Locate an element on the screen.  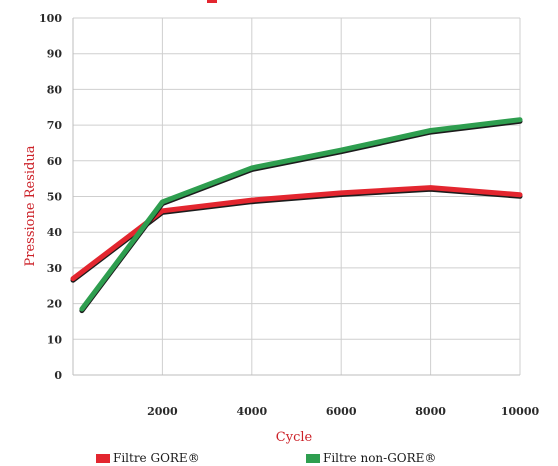
legend-label: Filtre non-GORE® is located at coordinates (379, 458).